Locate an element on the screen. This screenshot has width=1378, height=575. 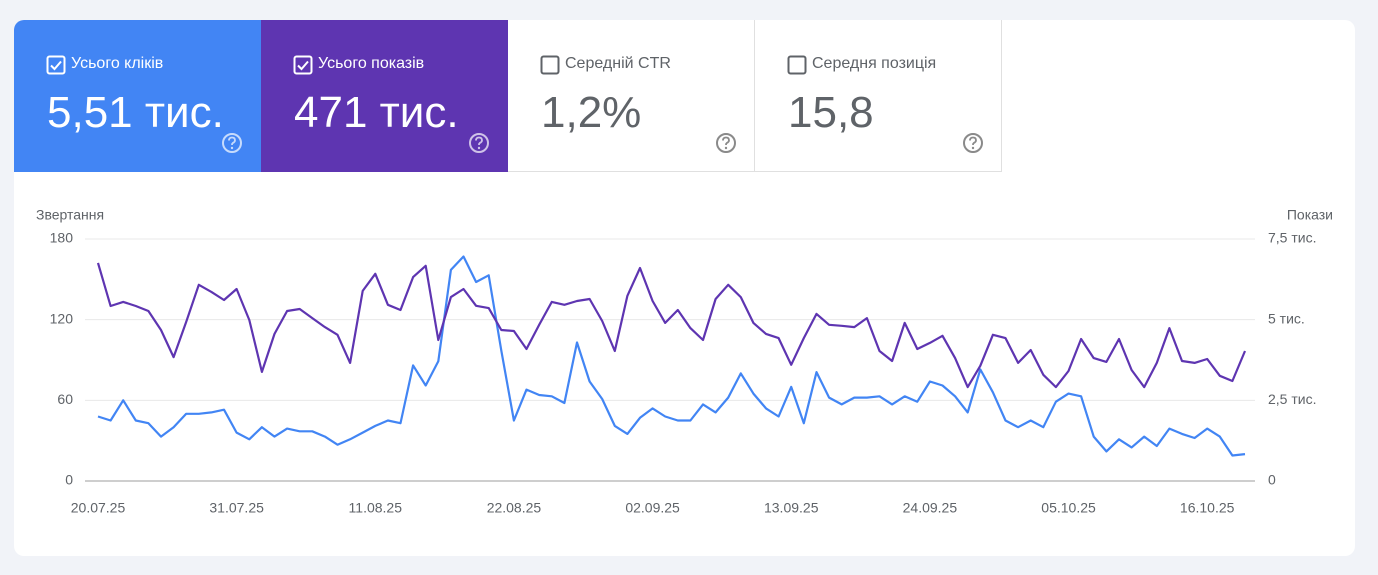
metric-card: Усього кліків 5,51 тис. is located at coordinates (137, 96).